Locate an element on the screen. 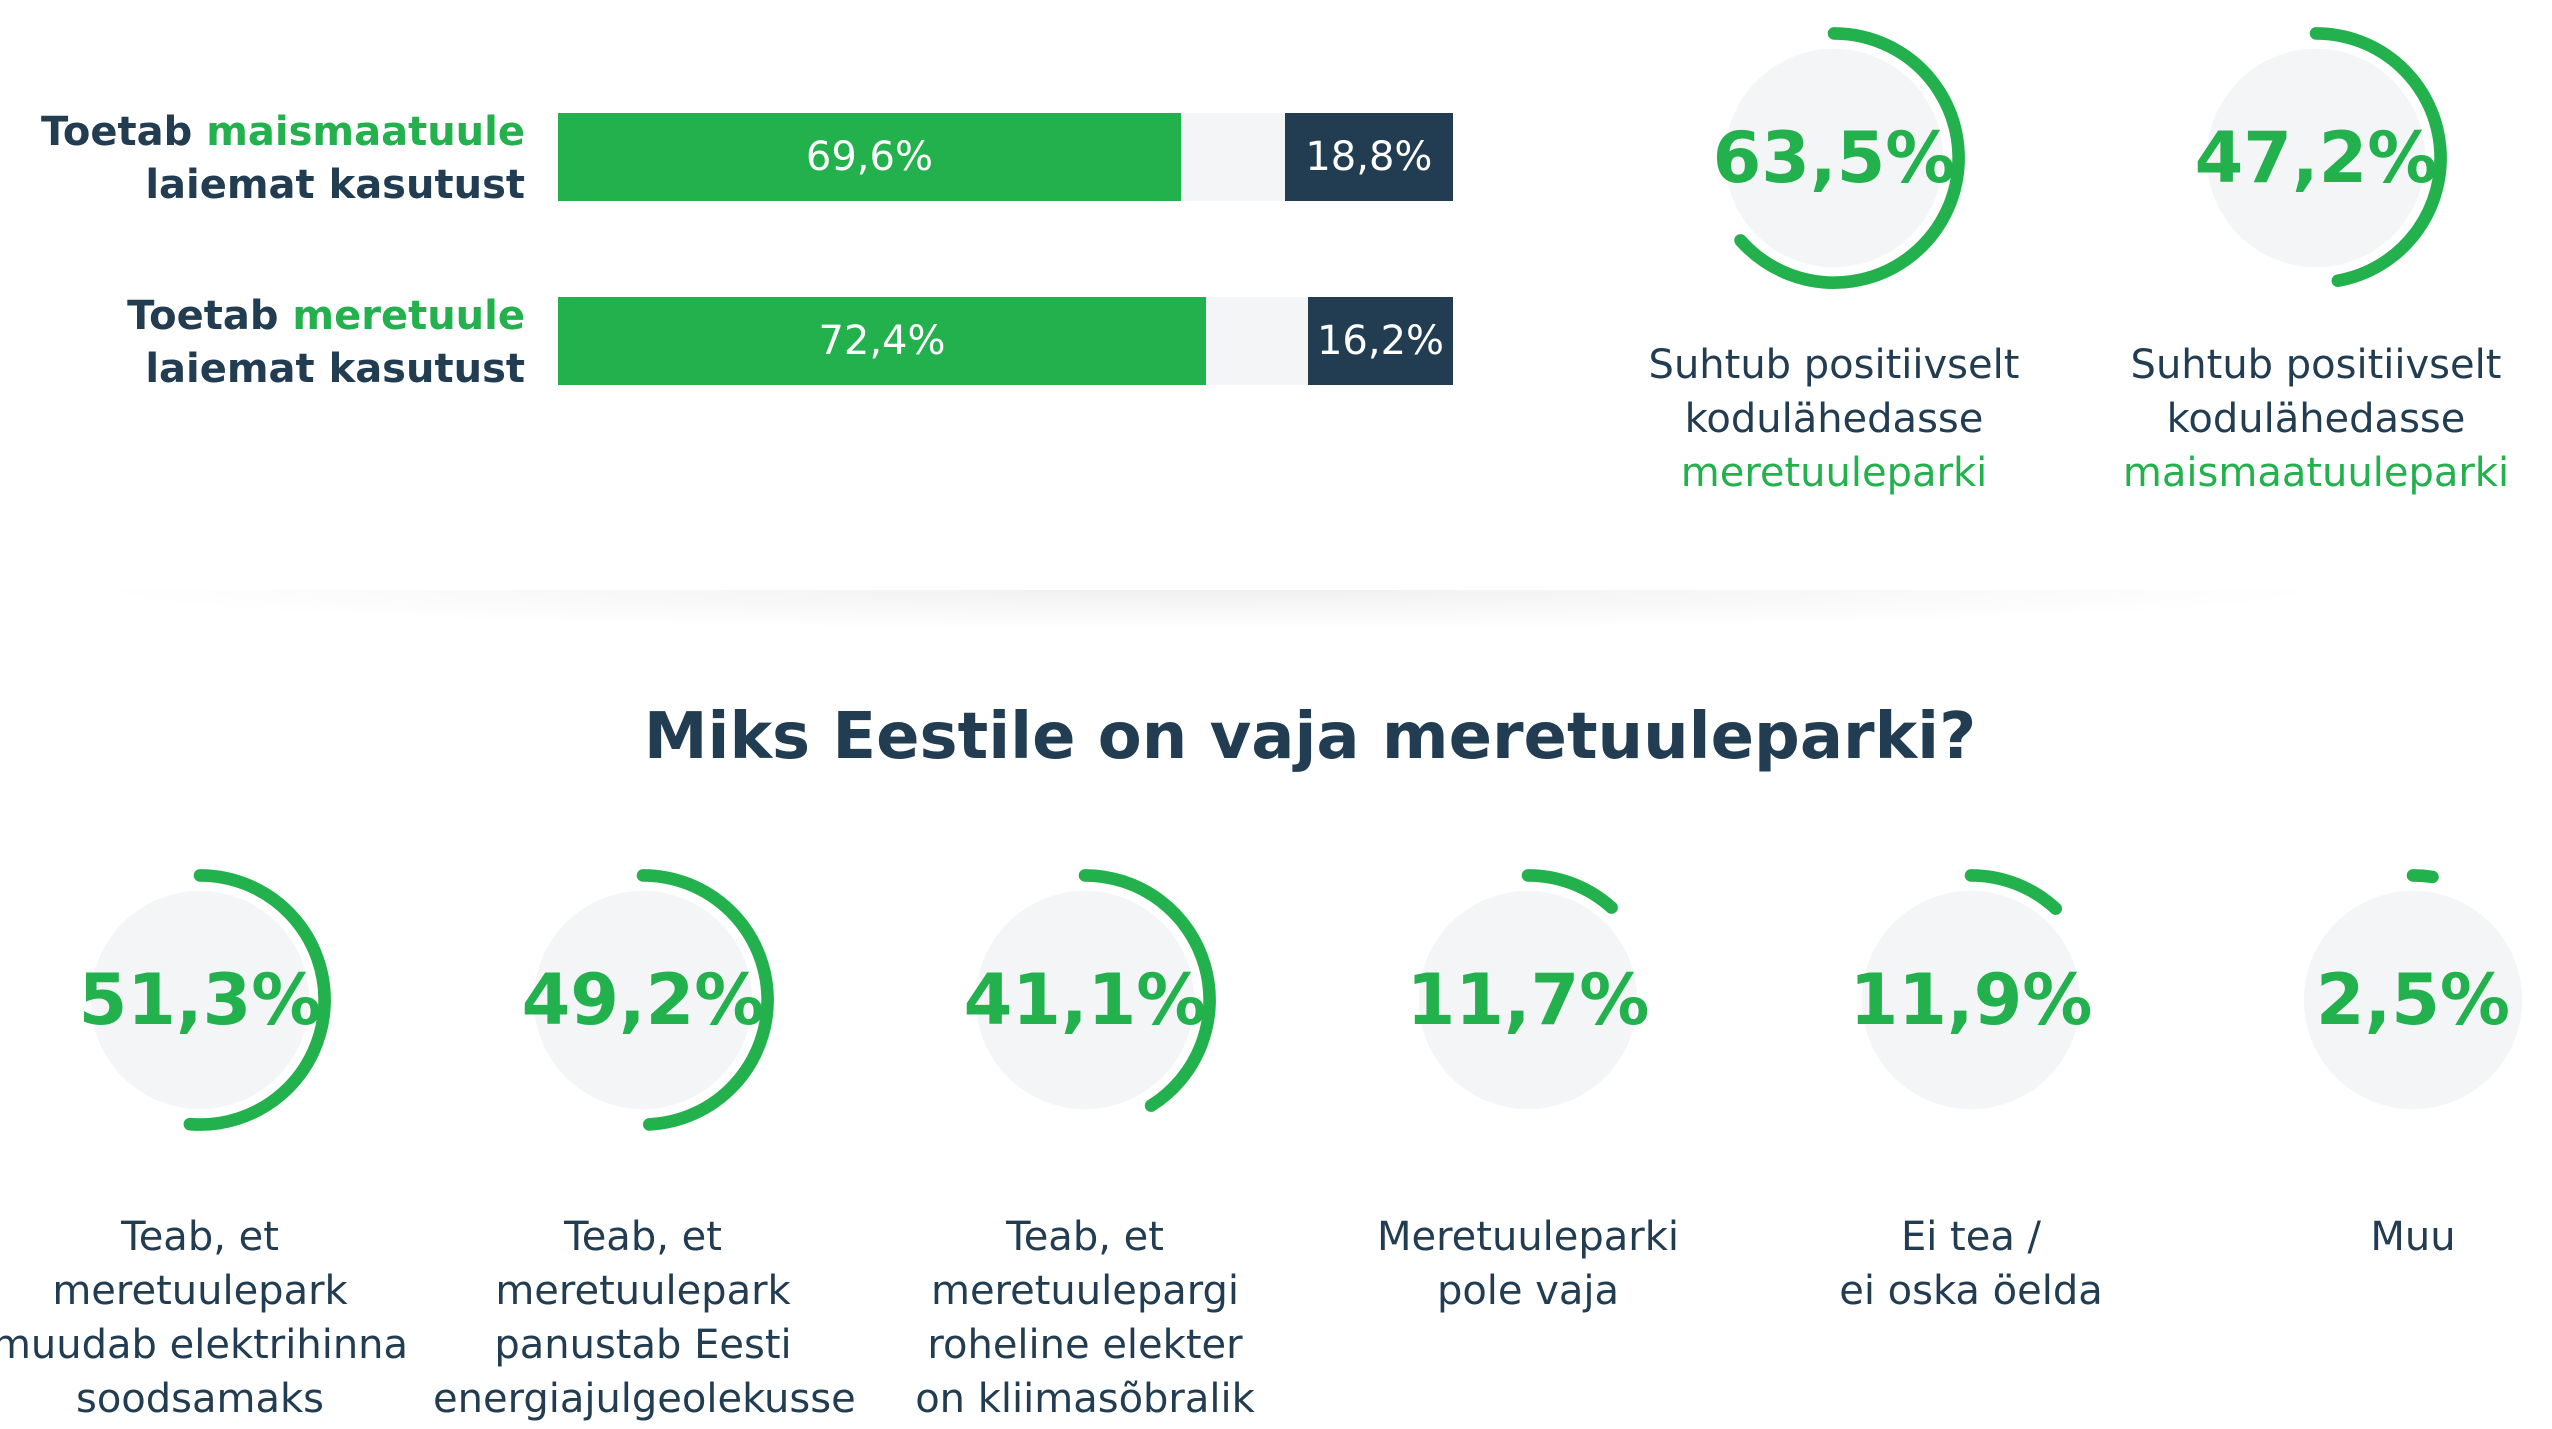 This screenshot has height=1429, width=2552. bar-land: 69,6% 18,8% is located at coordinates (1005, 157).